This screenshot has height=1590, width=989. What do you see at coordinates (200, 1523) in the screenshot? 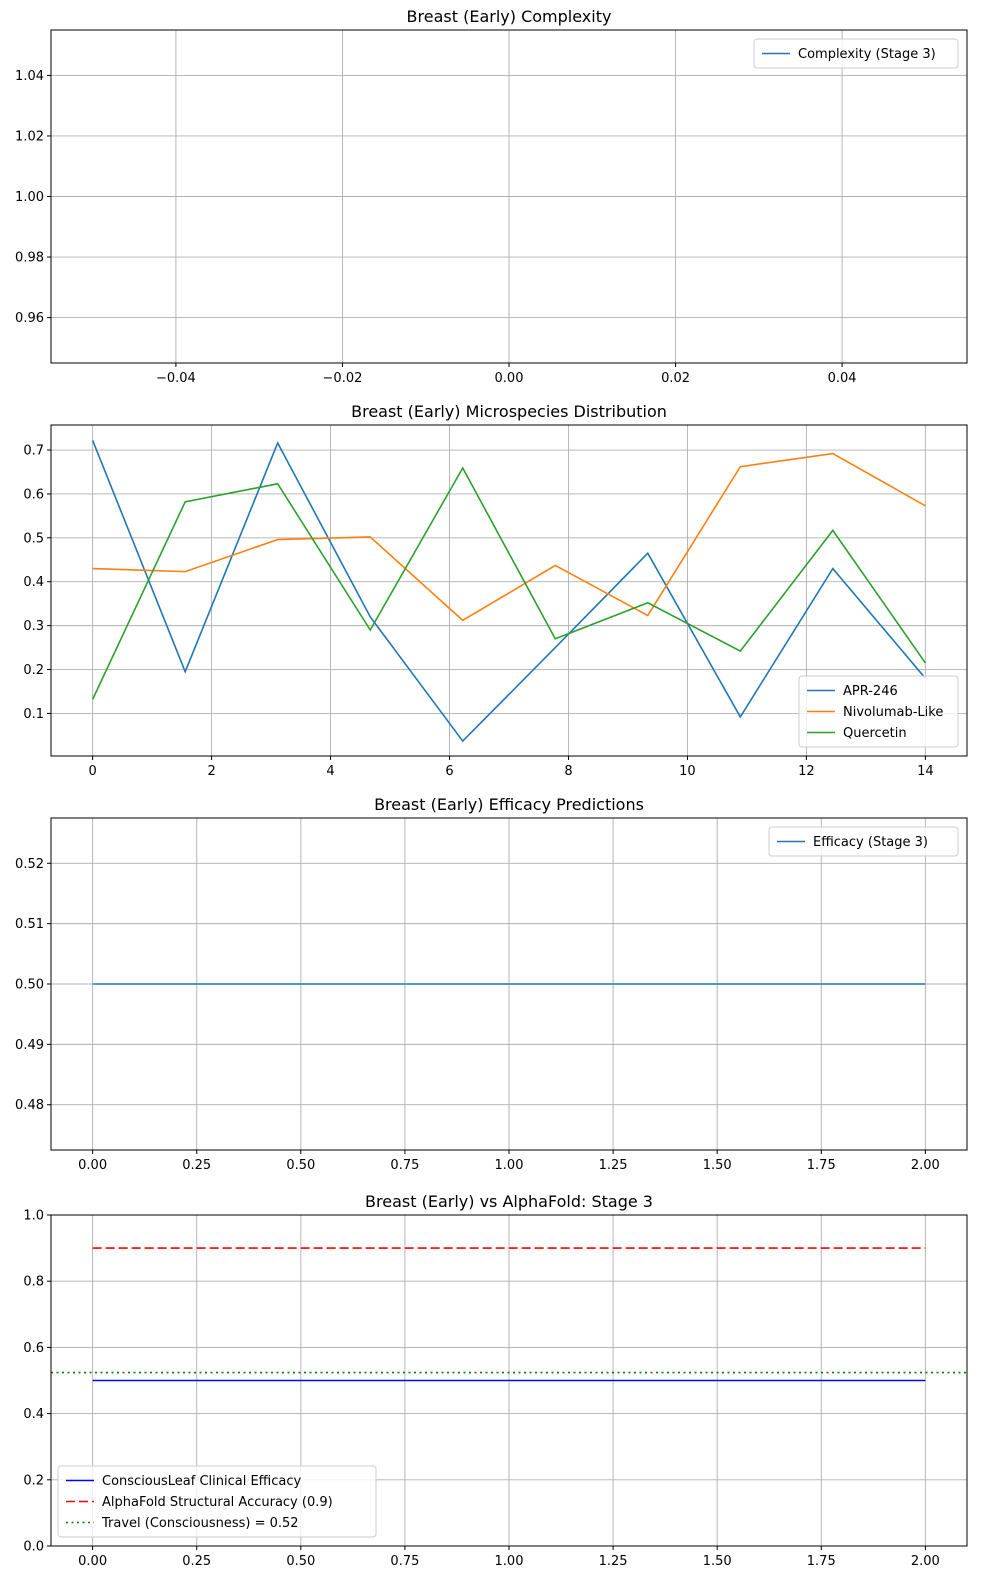
I see `legend-label: Travel (Consciousness) = 0.52` at bounding box center [200, 1523].